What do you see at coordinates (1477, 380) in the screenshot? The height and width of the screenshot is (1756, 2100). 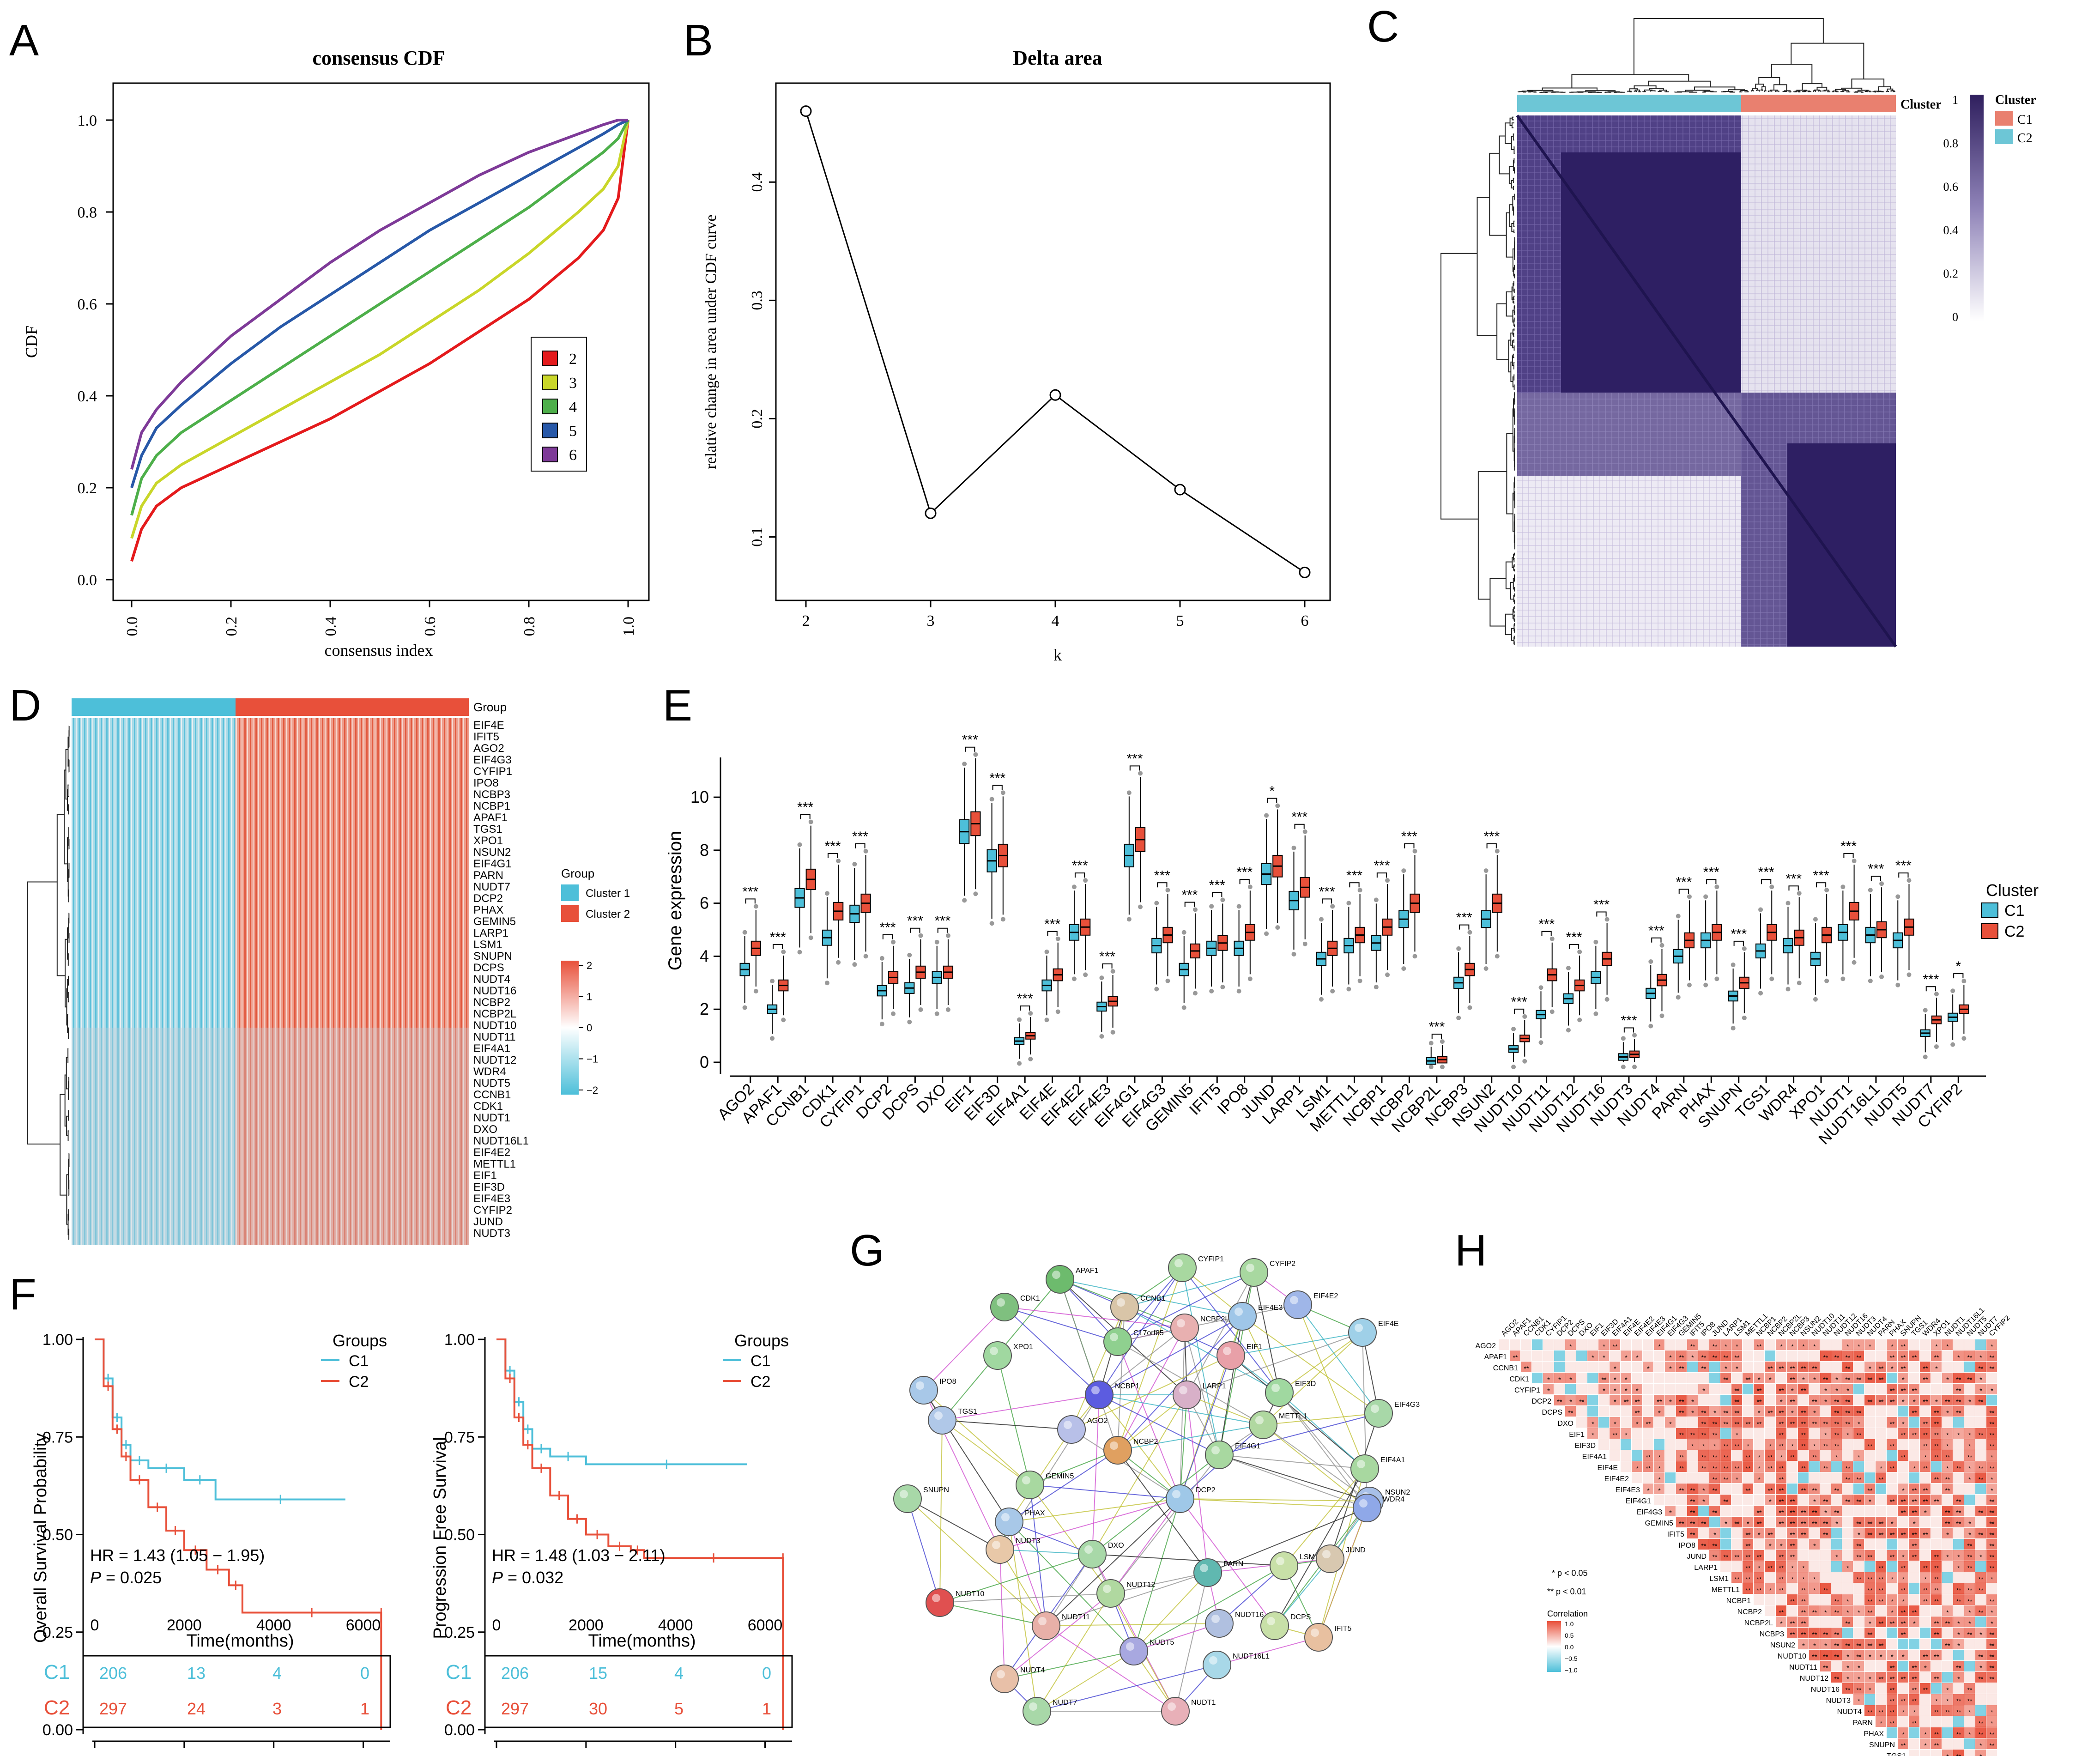 I see `panel-c-left-dendrogram` at bounding box center [1477, 380].